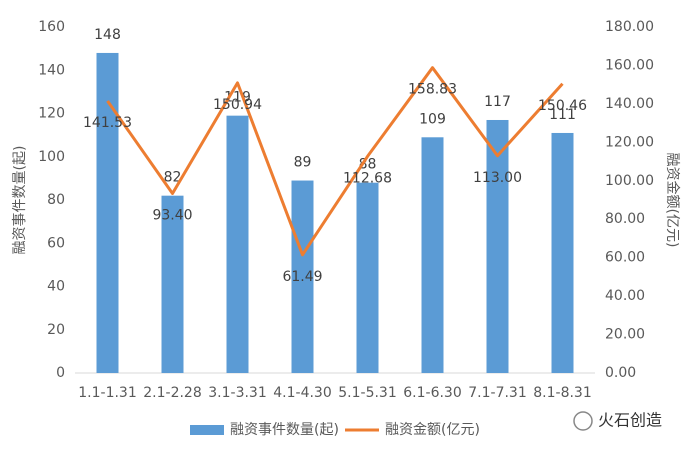 This screenshot has height=451, width=691. I want to click on y-tick-label: 160, so click(51, 27).